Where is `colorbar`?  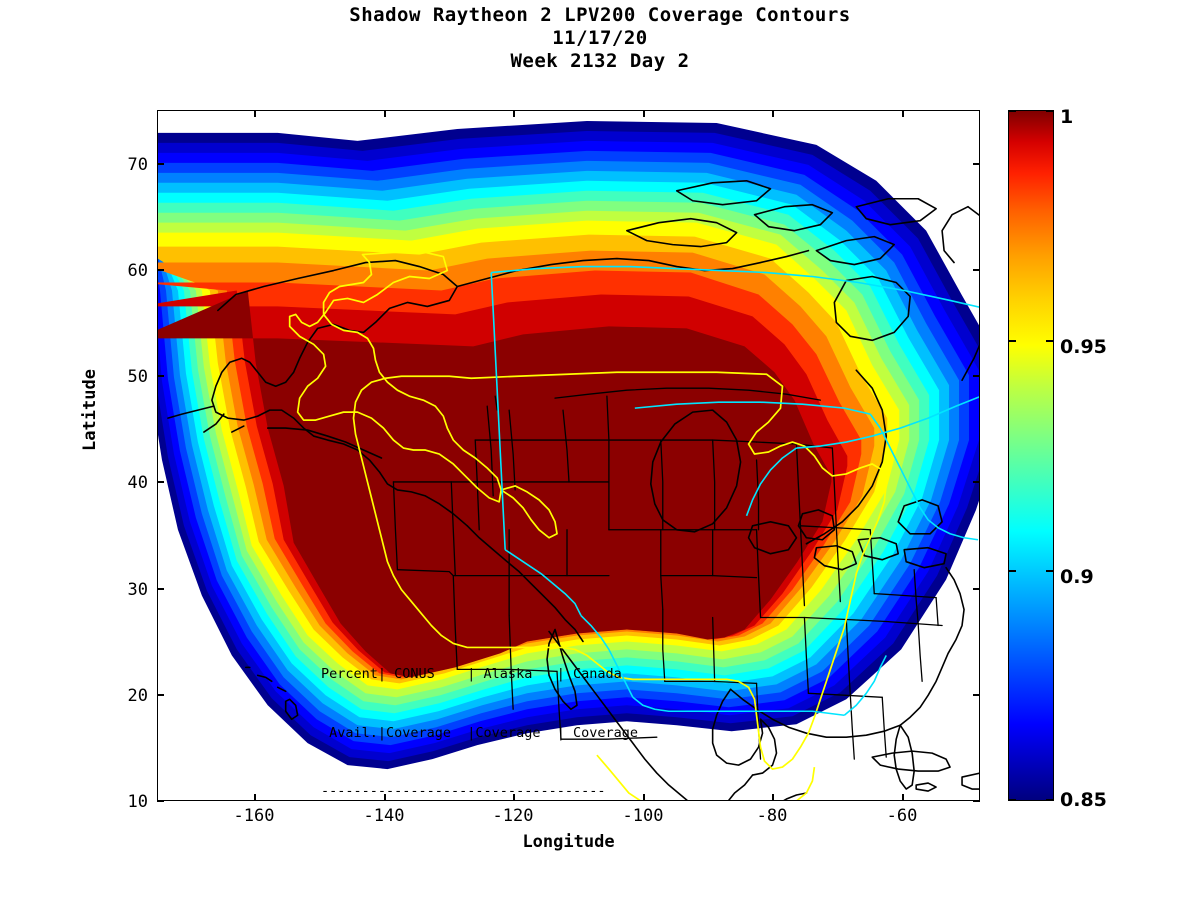 colorbar is located at coordinates (1031, 455).